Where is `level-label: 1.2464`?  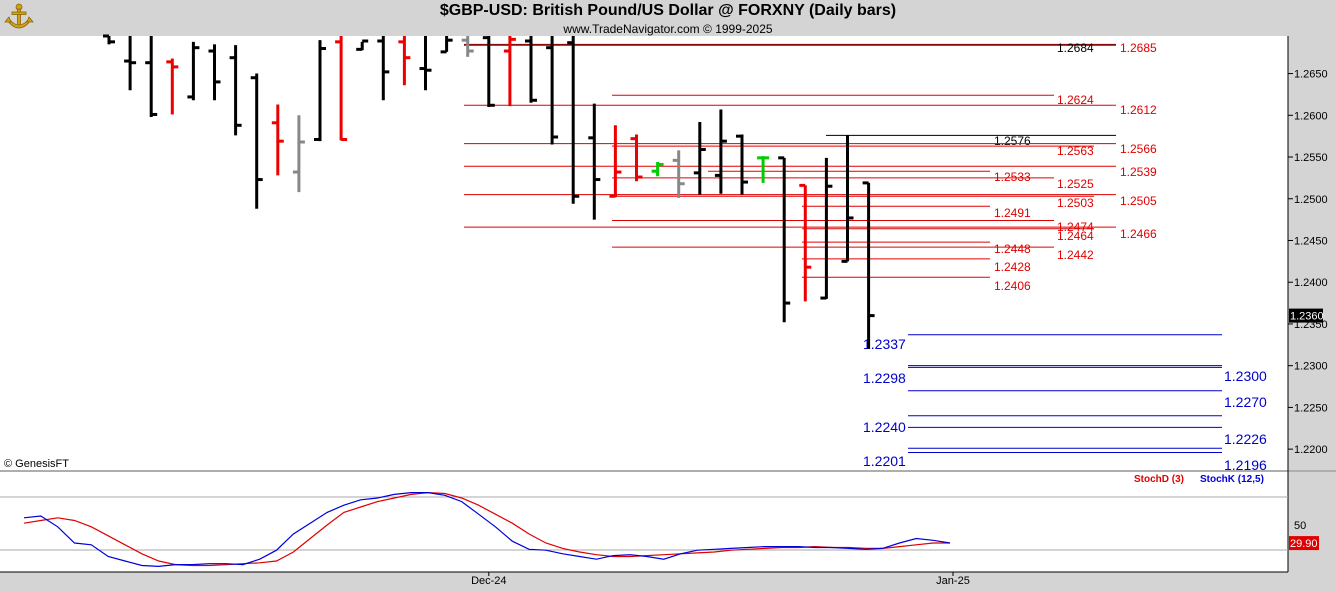
level-label: 1.2464 is located at coordinates (1075, 236).